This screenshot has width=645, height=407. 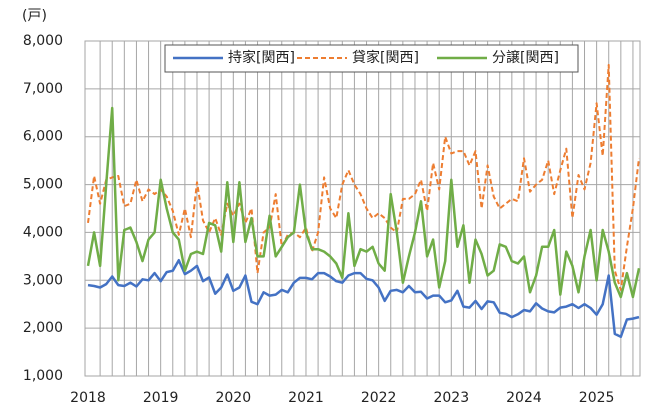 What do you see at coordinates (385, 57) in the screenshot?
I see `legend-label: 貸家[関西]` at bounding box center [385, 57].